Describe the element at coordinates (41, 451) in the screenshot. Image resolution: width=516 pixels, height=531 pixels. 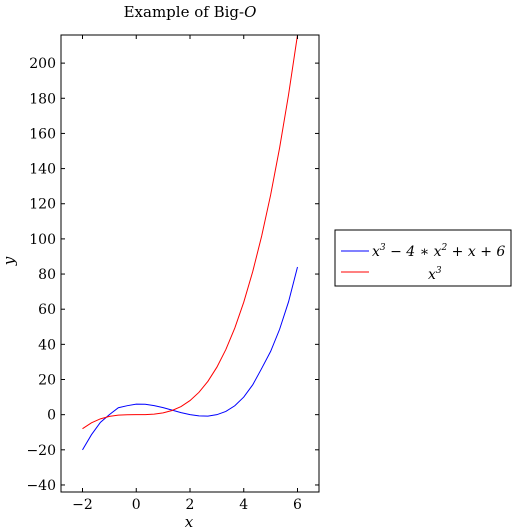
I see `y-tick-label: −20` at that location.